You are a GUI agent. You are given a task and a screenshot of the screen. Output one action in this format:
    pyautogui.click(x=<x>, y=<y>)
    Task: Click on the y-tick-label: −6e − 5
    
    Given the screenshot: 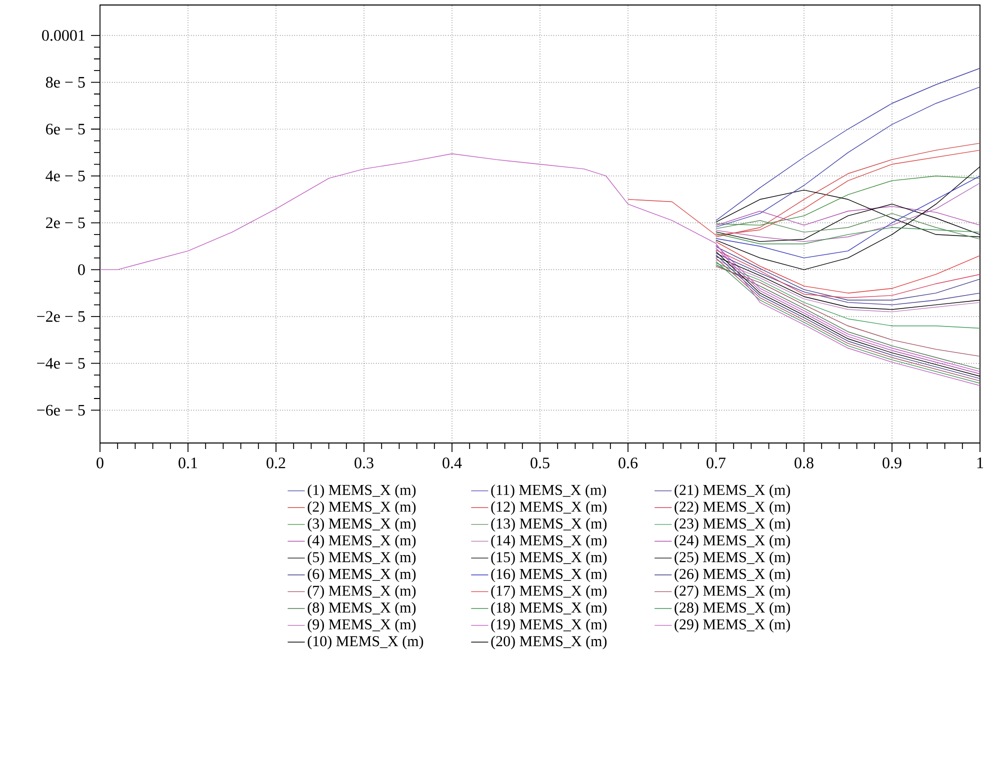 What is the action you would take?
    pyautogui.click(x=61, y=410)
    